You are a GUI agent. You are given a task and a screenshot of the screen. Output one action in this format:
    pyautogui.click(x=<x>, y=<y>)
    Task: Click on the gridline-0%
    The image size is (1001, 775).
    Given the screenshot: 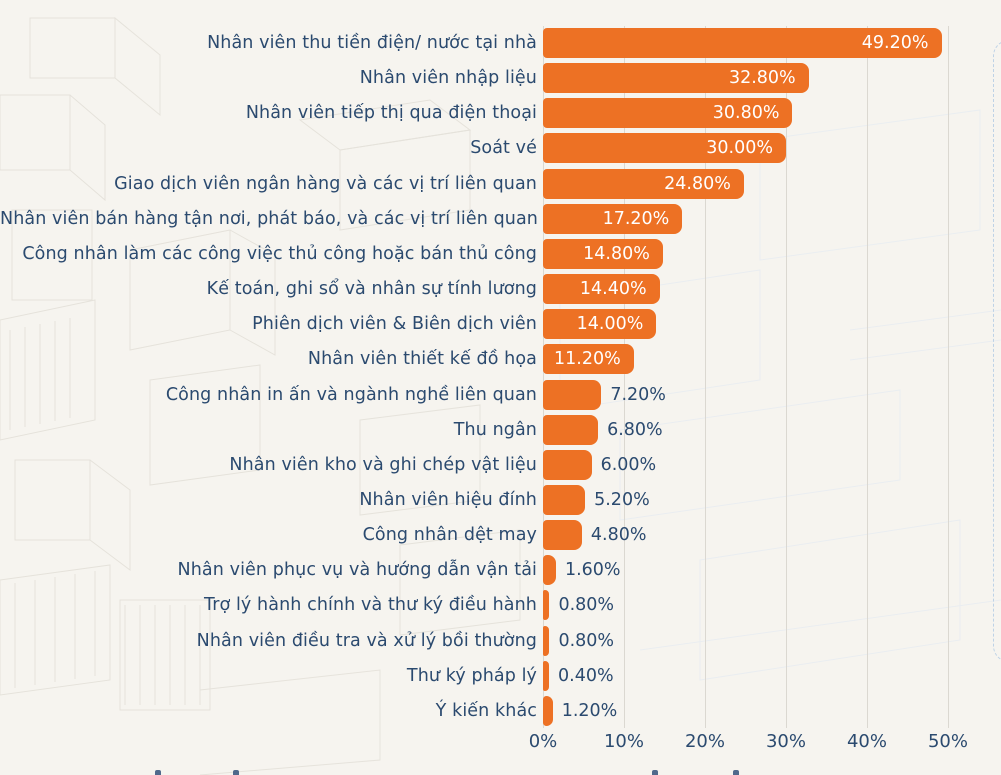 What is the action you would take?
    pyautogui.click(x=543, y=377)
    